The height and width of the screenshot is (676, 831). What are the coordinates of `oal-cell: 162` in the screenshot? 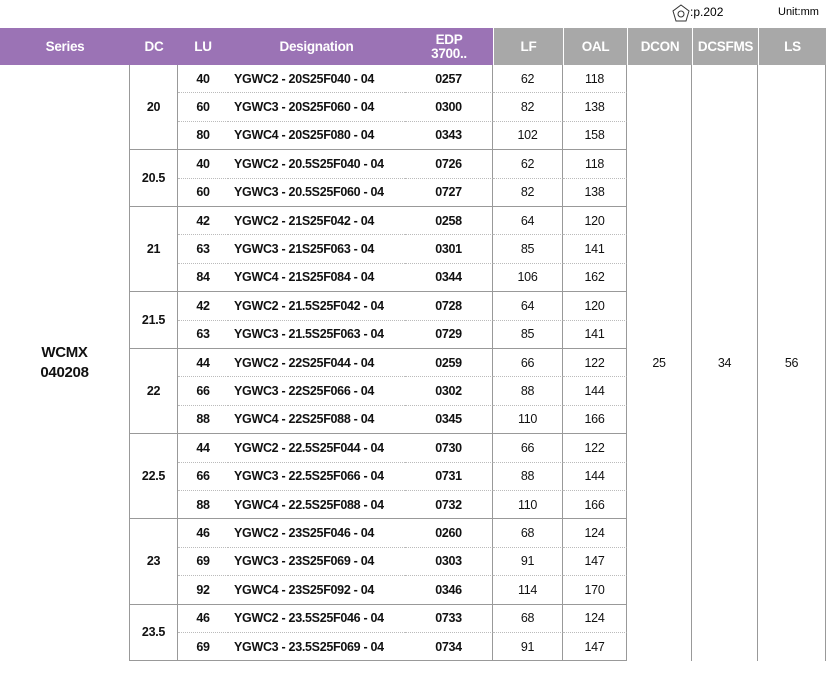 It's located at (595, 278).